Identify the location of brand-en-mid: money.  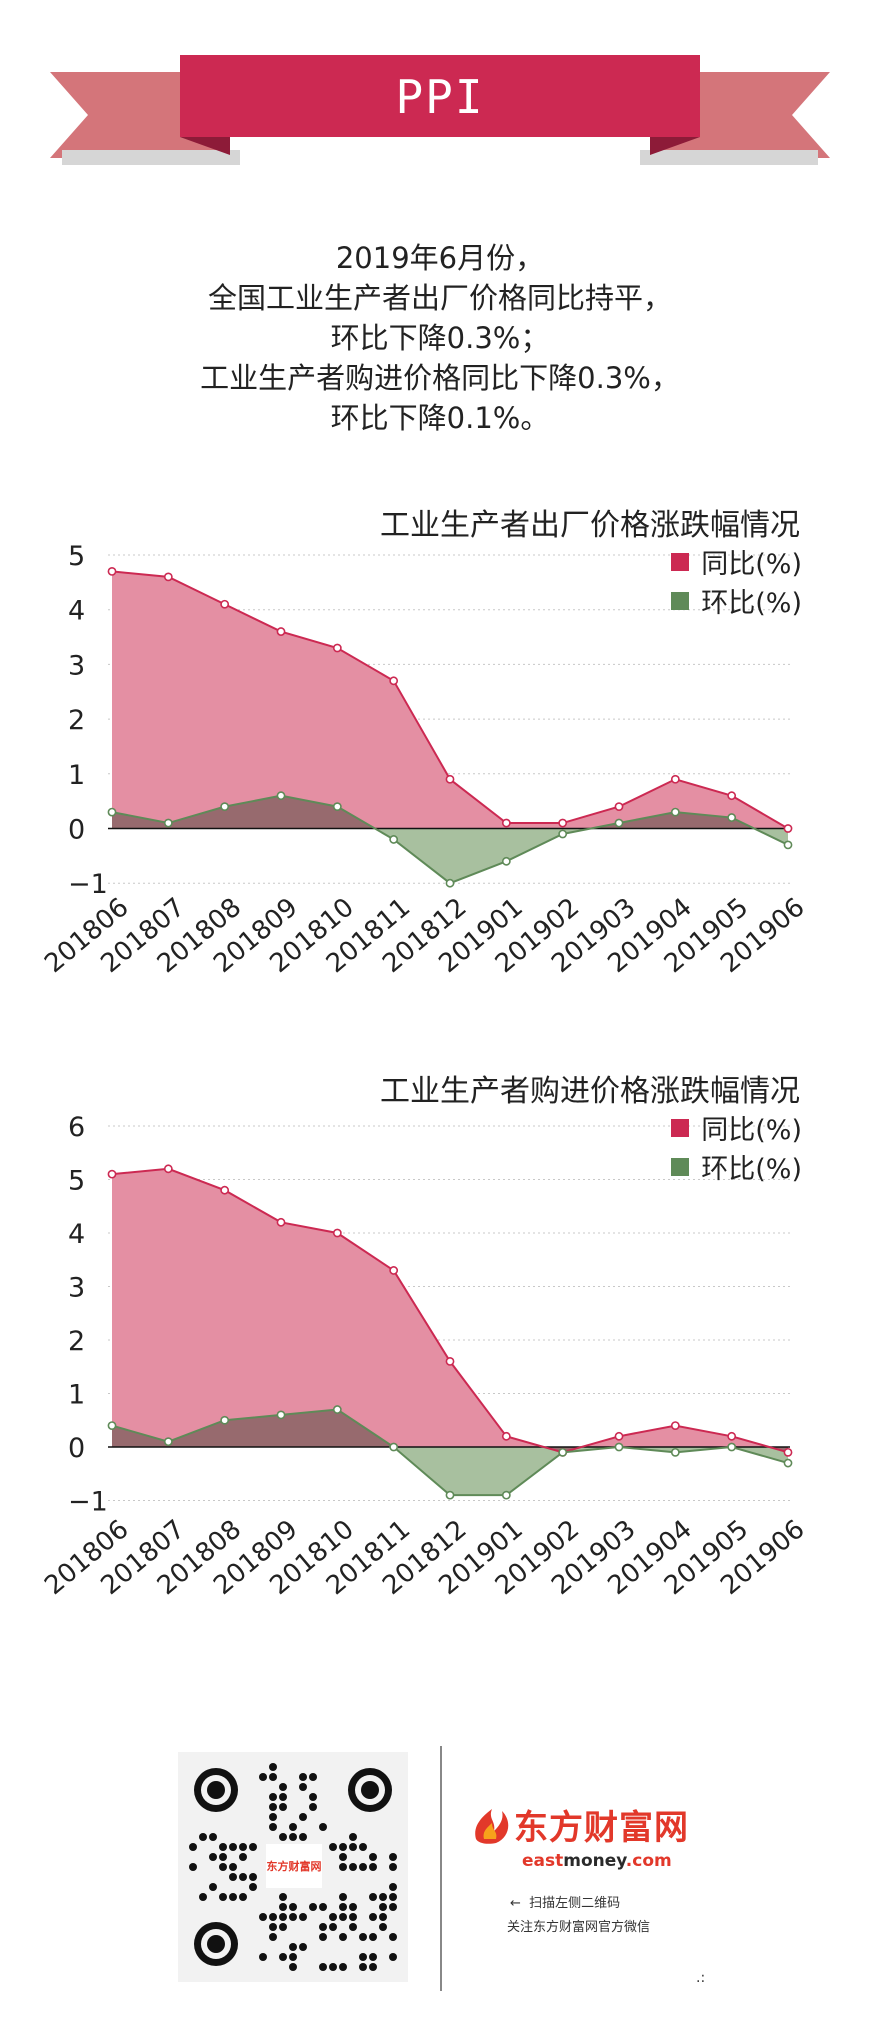
(594, 1861).